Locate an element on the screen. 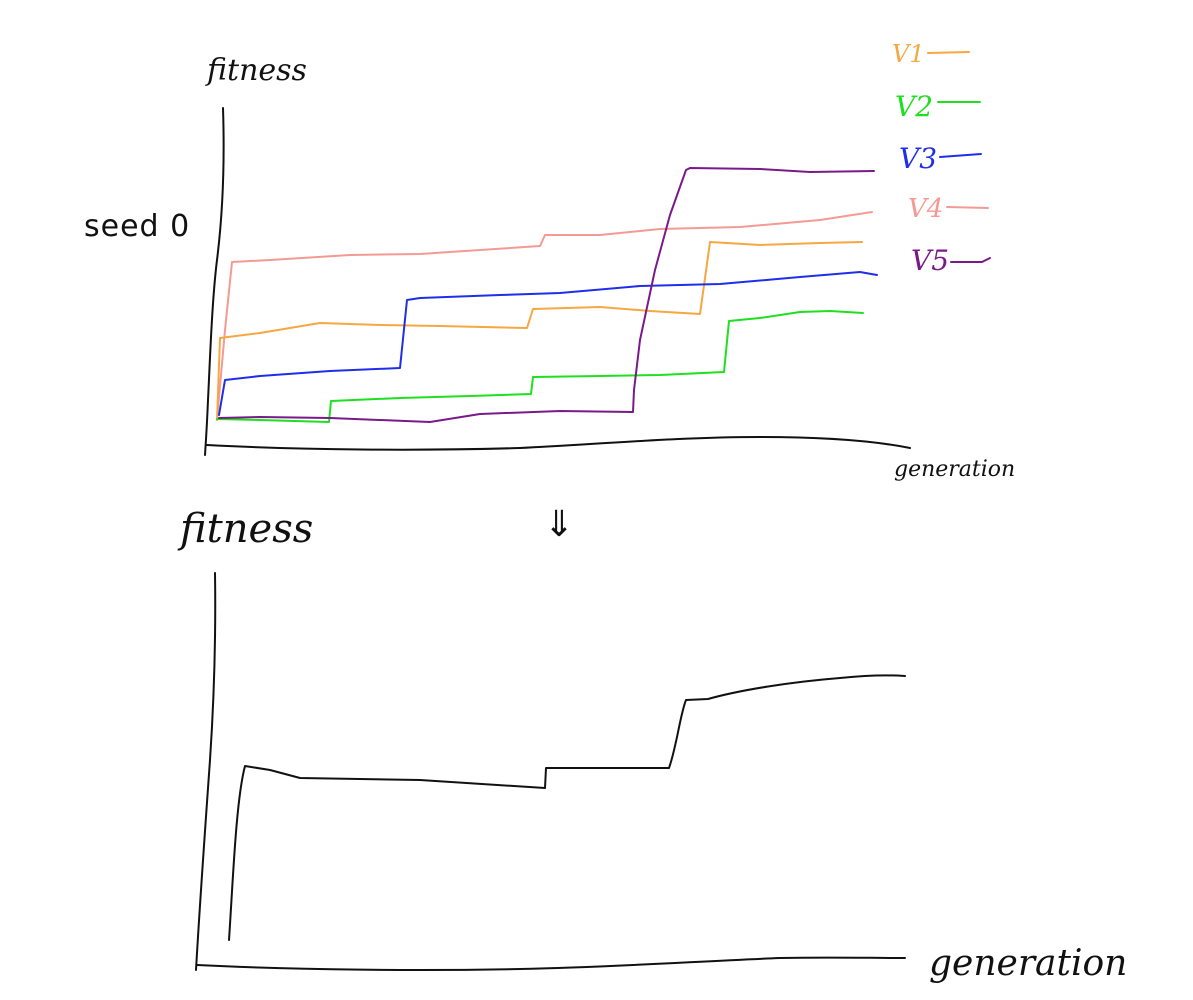 The height and width of the screenshot is (1000, 1193). down-arrow-icon: ⇓ is located at coordinates (559, 524).